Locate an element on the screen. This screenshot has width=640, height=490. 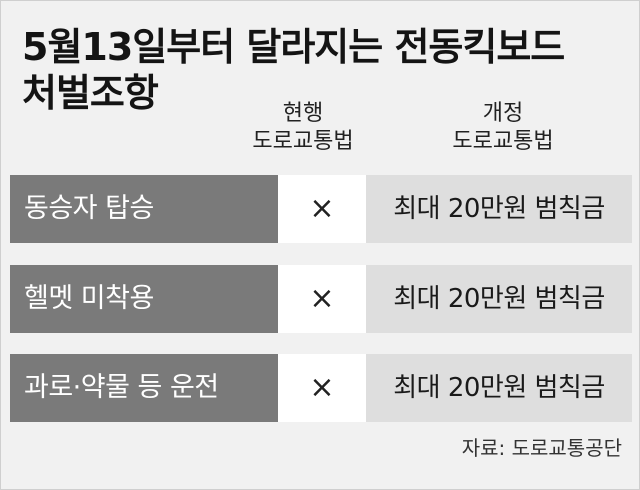
title-line-1: 5월13일부터 달라지는 전동킥보드 is located at coordinates (293, 47).